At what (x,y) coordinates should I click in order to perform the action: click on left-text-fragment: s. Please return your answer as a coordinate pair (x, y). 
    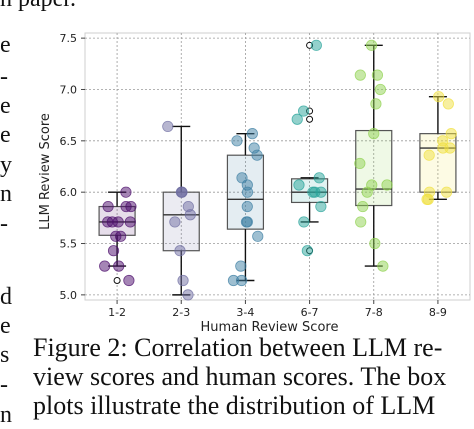
    Looking at the image, I should click on (5, 355).